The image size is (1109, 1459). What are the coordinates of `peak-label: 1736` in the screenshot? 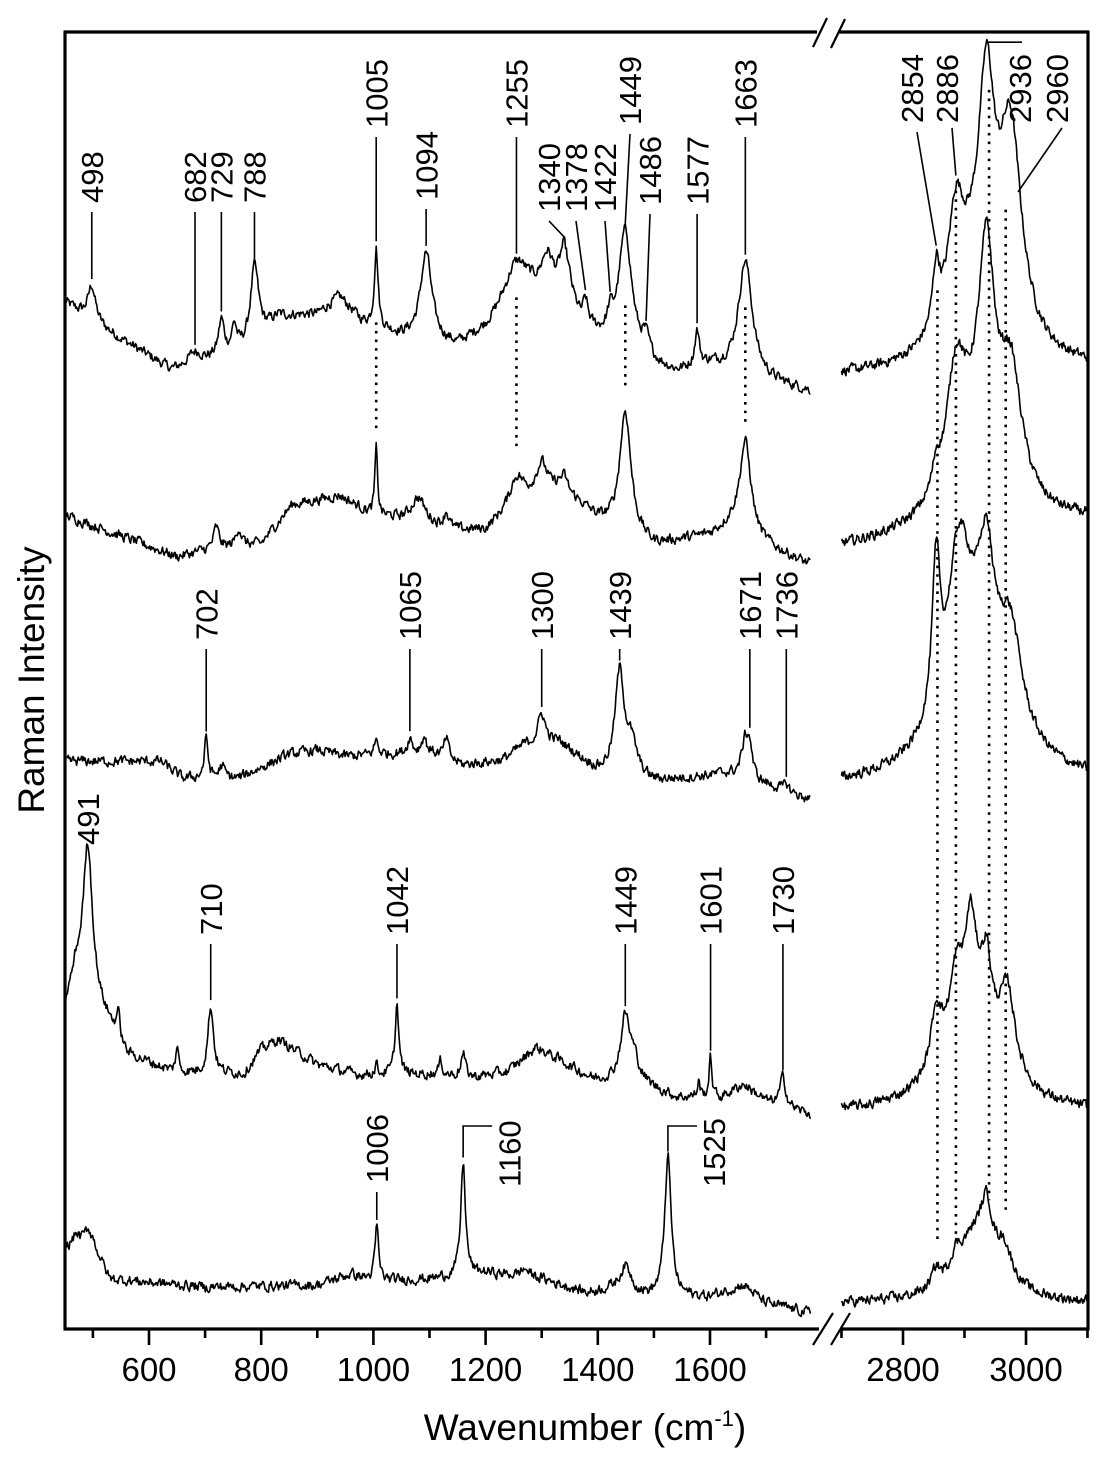 It's located at (786, 605).